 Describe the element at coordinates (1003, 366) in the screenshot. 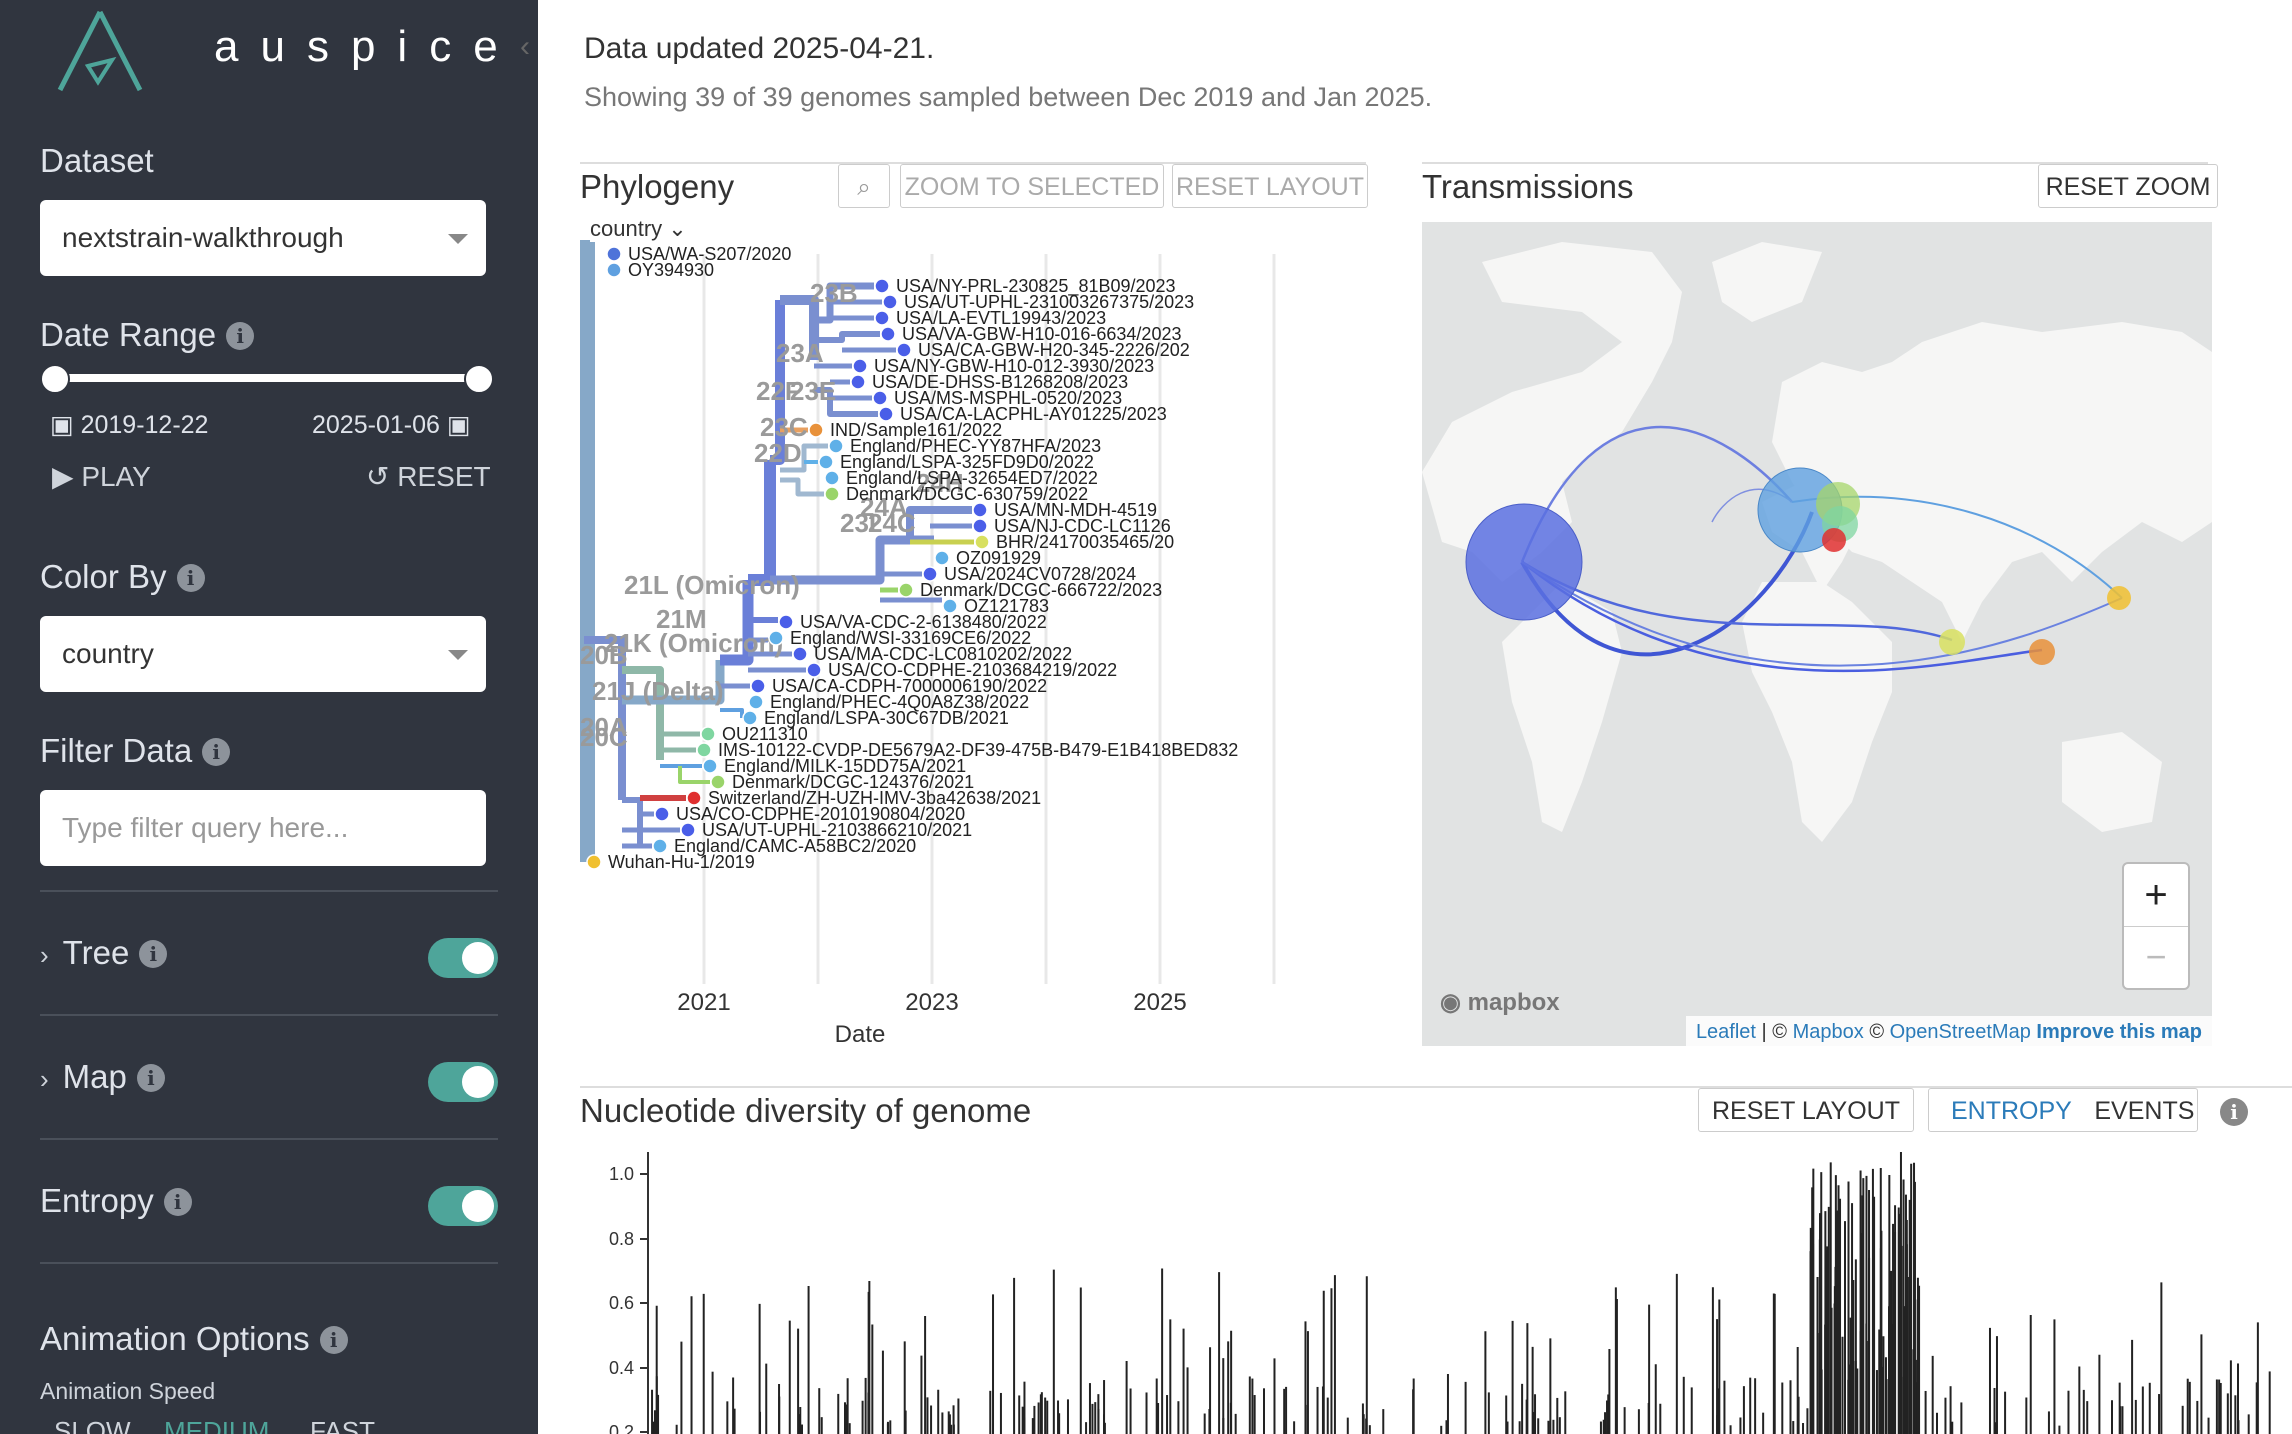

I see `tree-tip: USA/NY-GBW-H10-012-3930/2023` at that location.